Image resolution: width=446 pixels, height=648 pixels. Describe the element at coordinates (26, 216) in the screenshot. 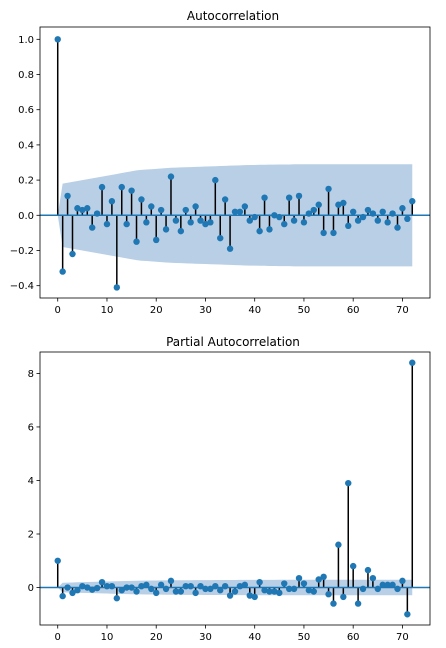

I see `acf-y-tick-label: 0.0` at that location.